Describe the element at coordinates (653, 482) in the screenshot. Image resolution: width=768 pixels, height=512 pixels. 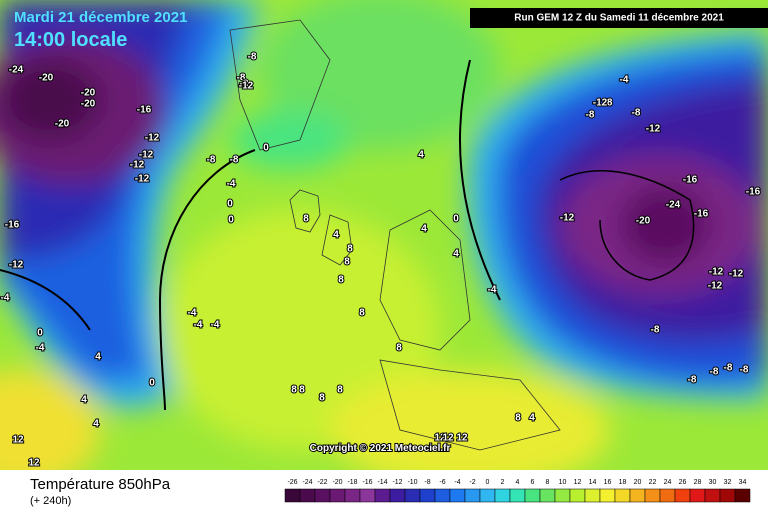
I see `legend-tick-label: 22` at that location.